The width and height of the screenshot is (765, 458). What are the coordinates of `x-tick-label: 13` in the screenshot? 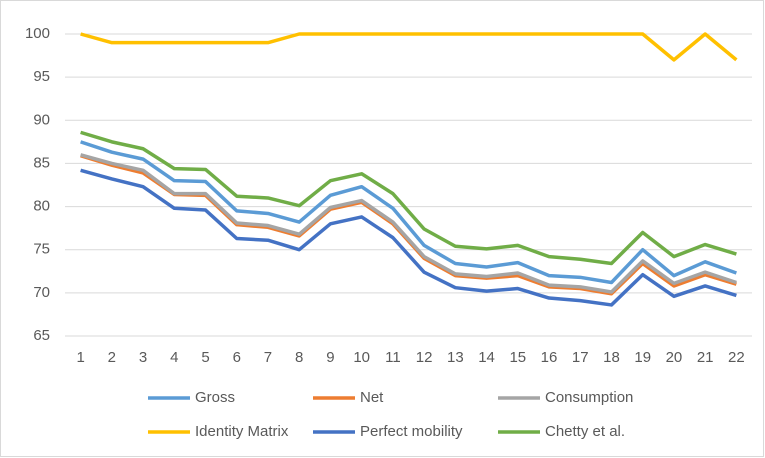 It's located at (455, 357).